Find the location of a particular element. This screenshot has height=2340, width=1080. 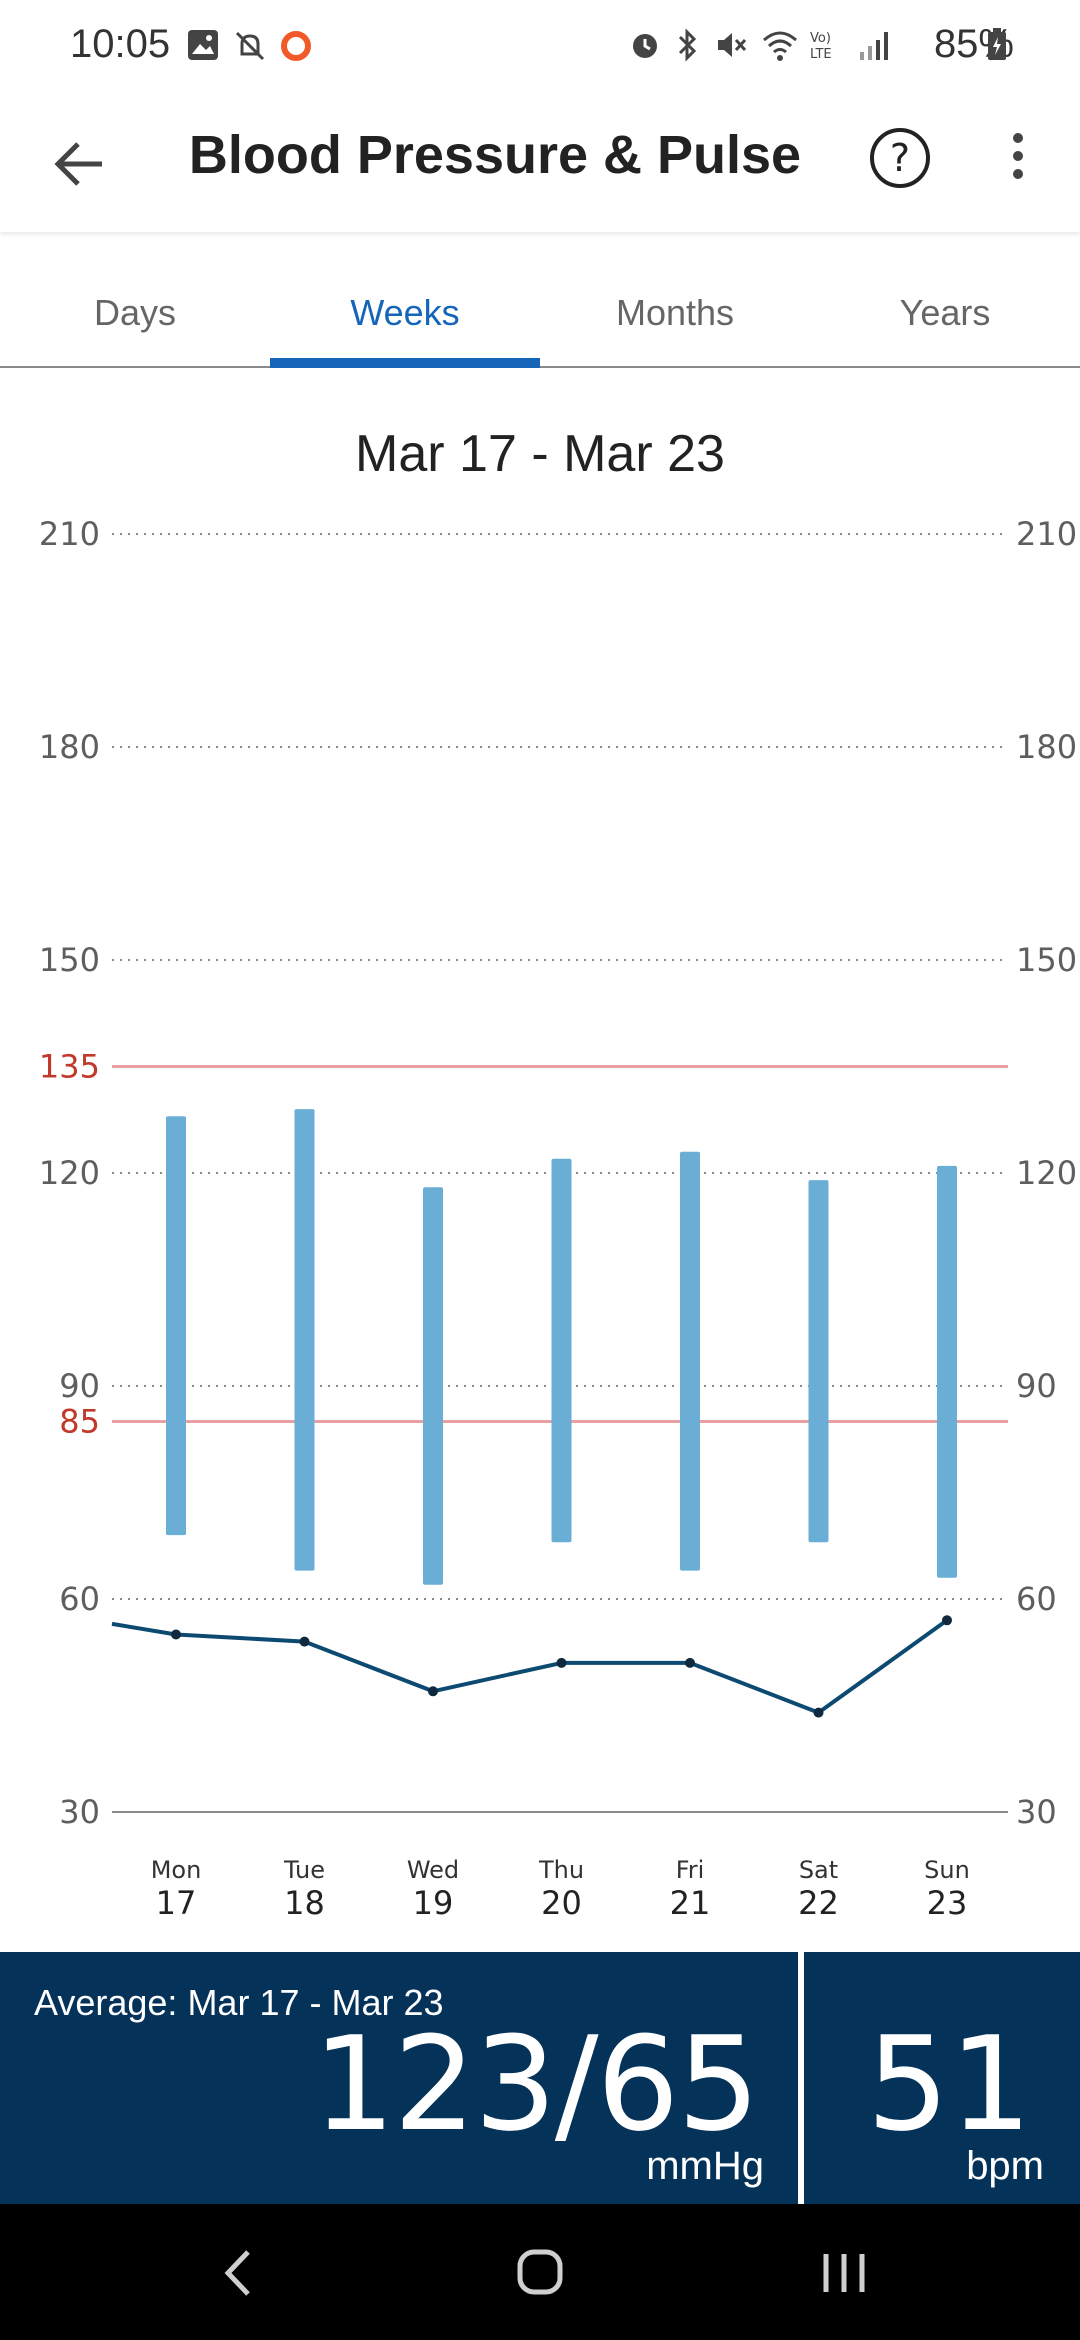

svg-text: Vo) is located at coordinates (820, 38).